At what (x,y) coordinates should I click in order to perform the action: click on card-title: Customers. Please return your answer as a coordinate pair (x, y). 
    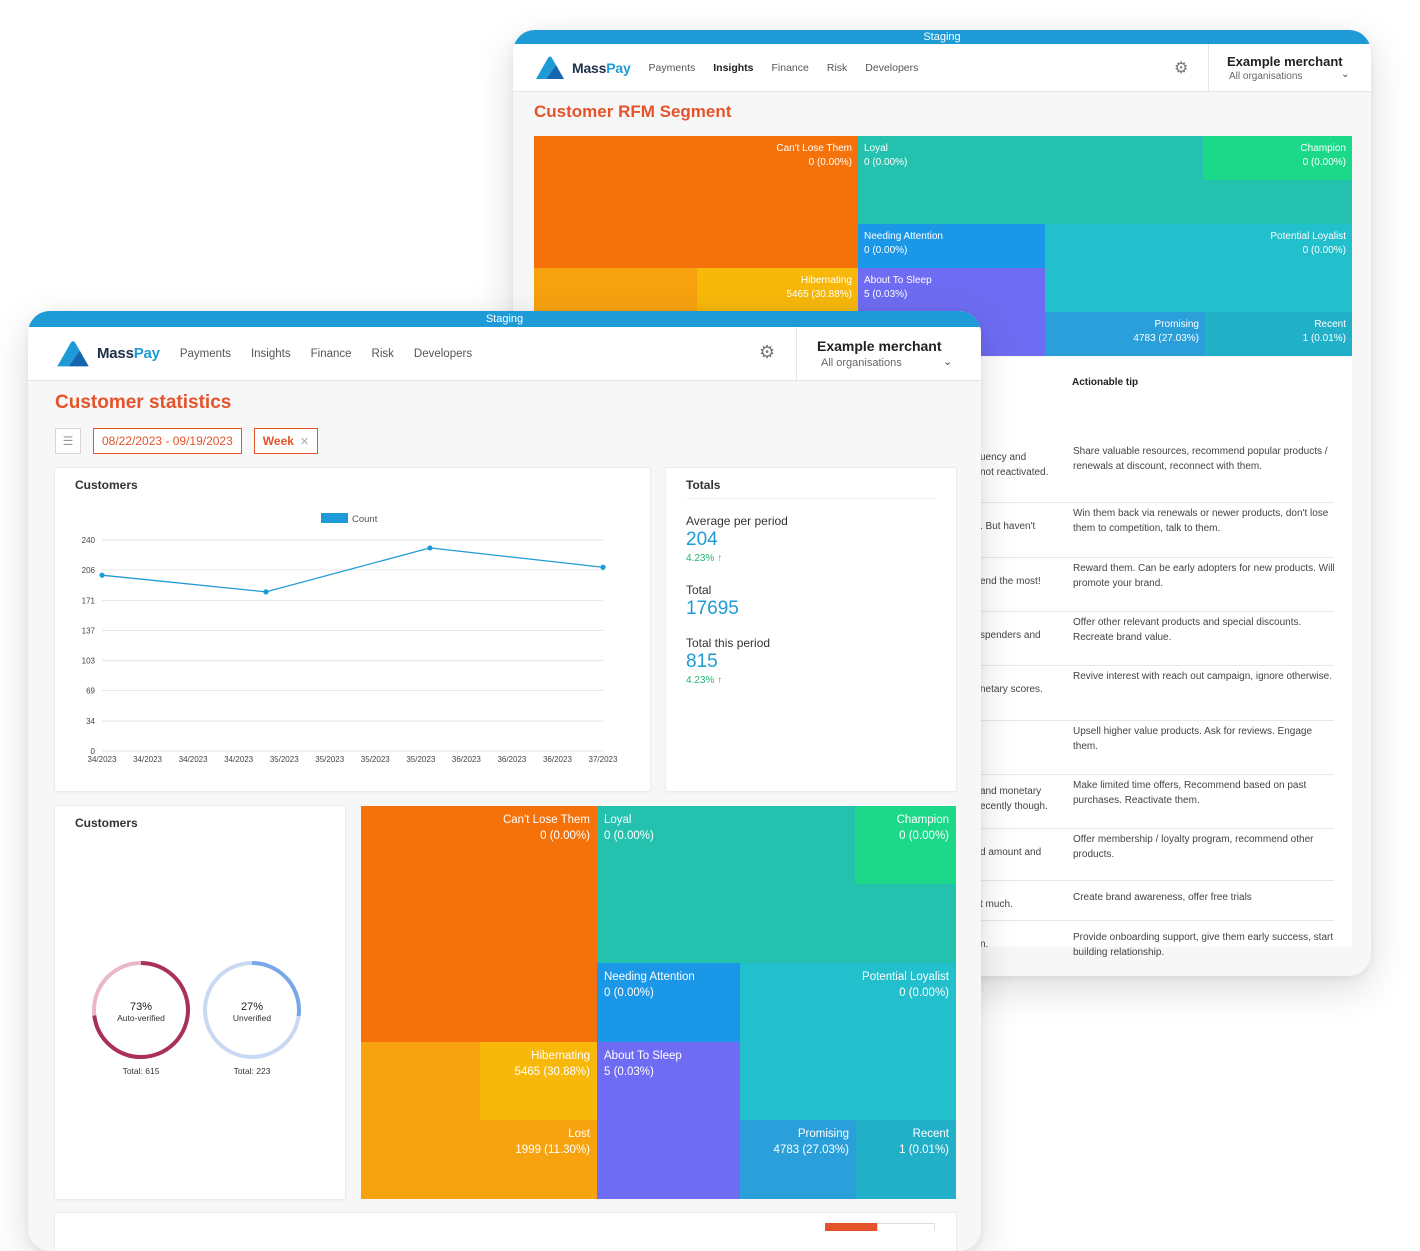
    Looking at the image, I should click on (106, 823).